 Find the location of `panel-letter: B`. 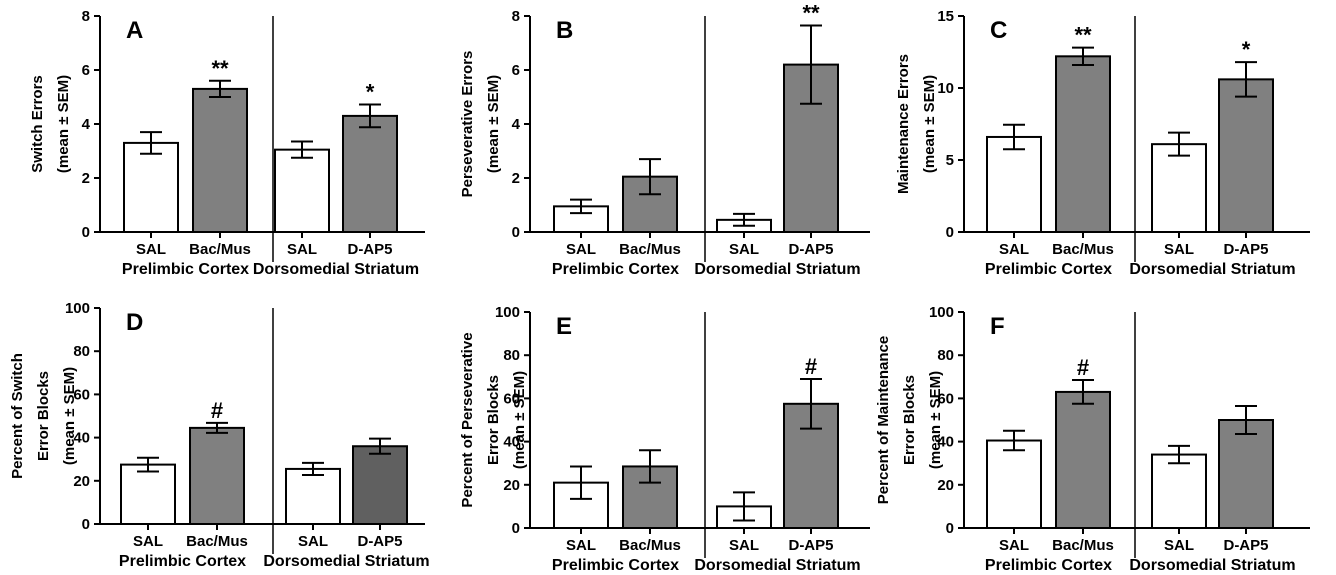

panel-letter: B is located at coordinates (564, 30).